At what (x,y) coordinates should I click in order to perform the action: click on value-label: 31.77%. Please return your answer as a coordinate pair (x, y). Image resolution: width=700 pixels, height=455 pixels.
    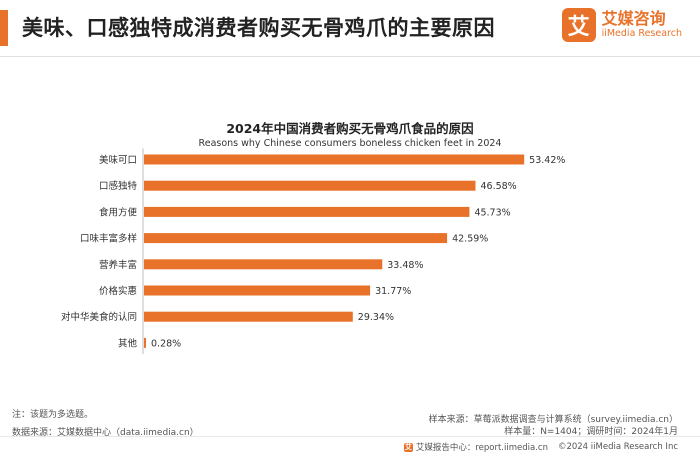
    Looking at the image, I should click on (393, 291).